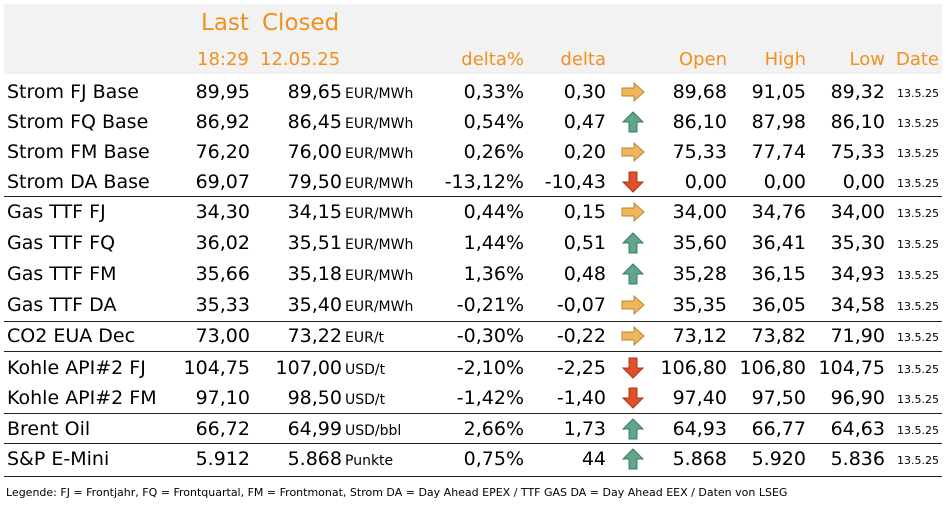 This screenshot has width=946, height=511. Describe the element at coordinates (216, 368) in the screenshot. I see `cell-last: 104,75` at that location.